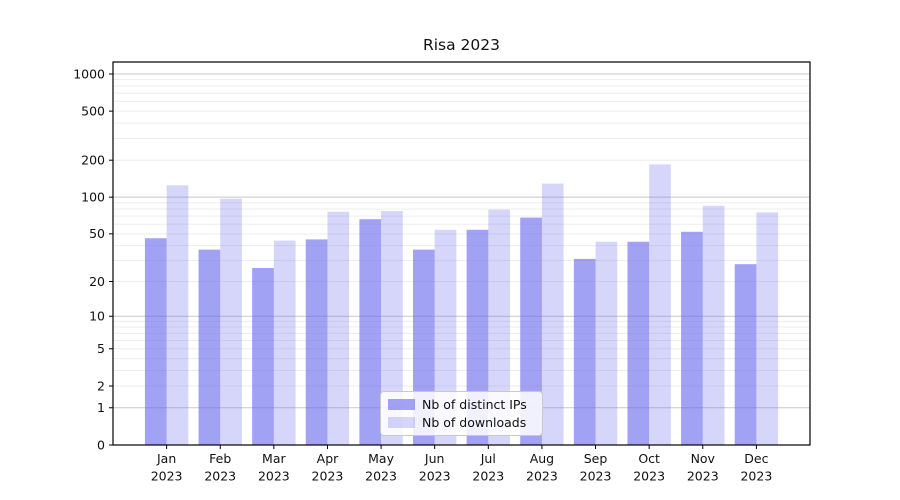 This screenshot has width=900, height=500. What do you see at coordinates (328, 467) in the screenshot?
I see `x-tick-label: Apr 2023` at bounding box center [328, 467].